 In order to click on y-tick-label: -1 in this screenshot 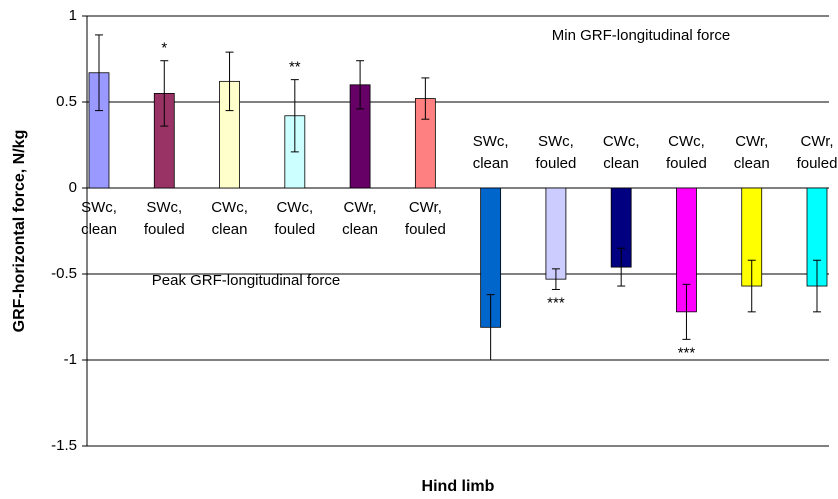, I will do `click(70, 359)`.